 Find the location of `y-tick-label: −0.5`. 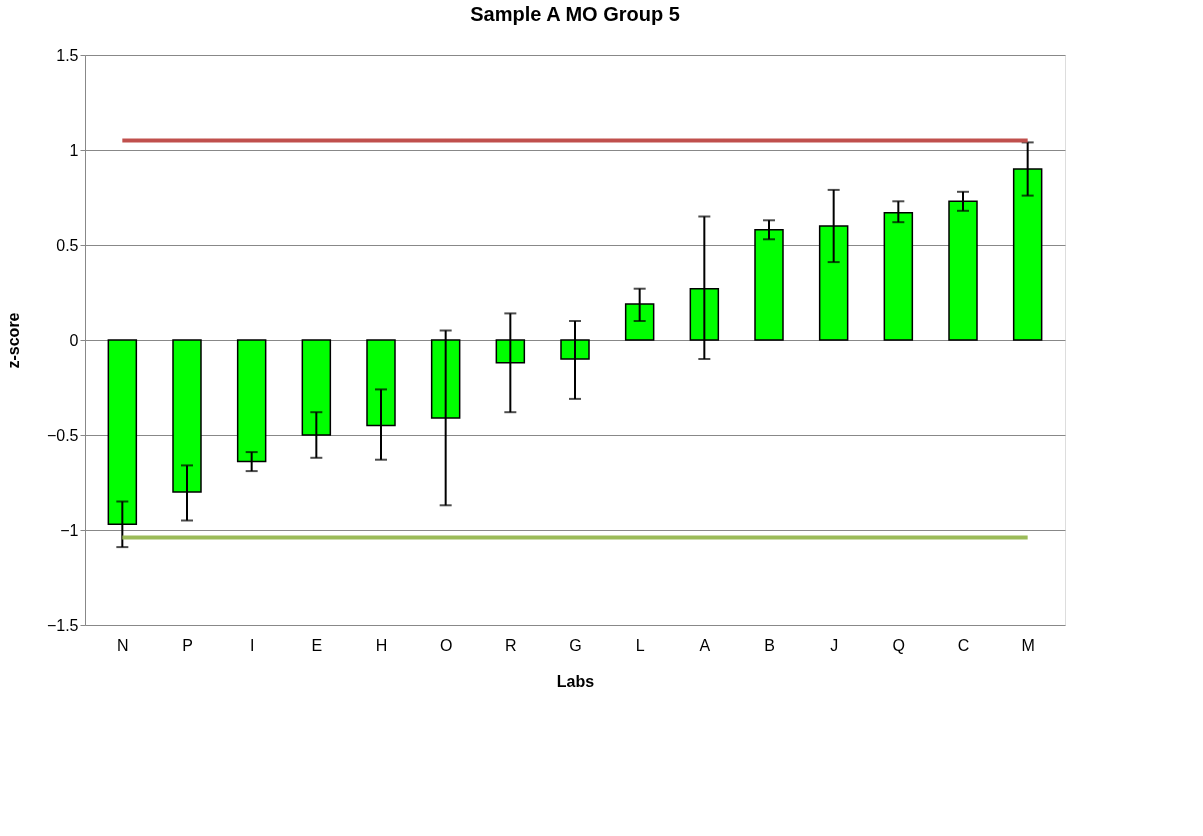

y-tick-label: −0.5 is located at coordinates (62, 435).